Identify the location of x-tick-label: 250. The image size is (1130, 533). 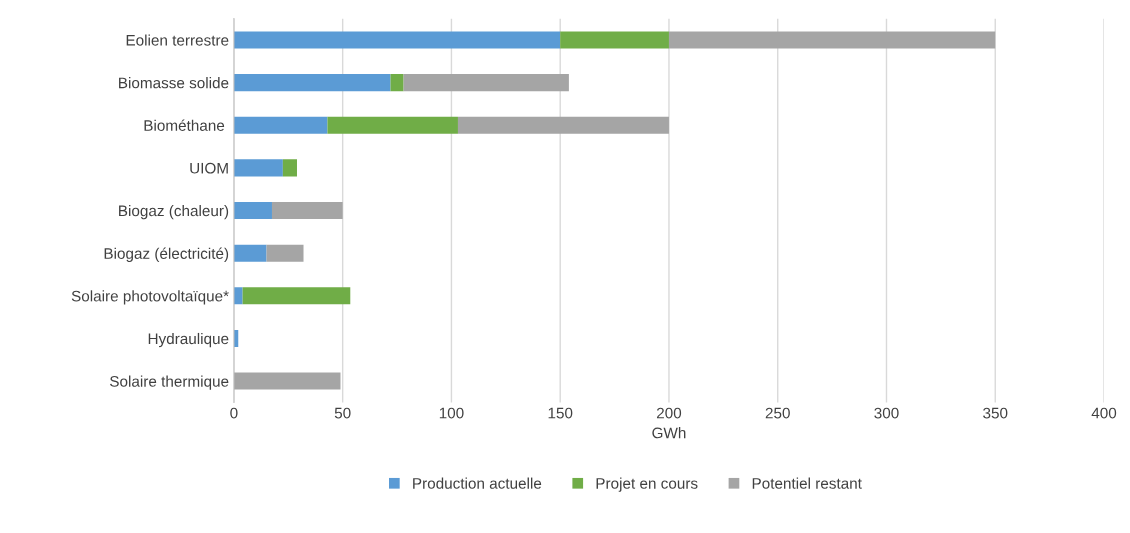
(777, 413).